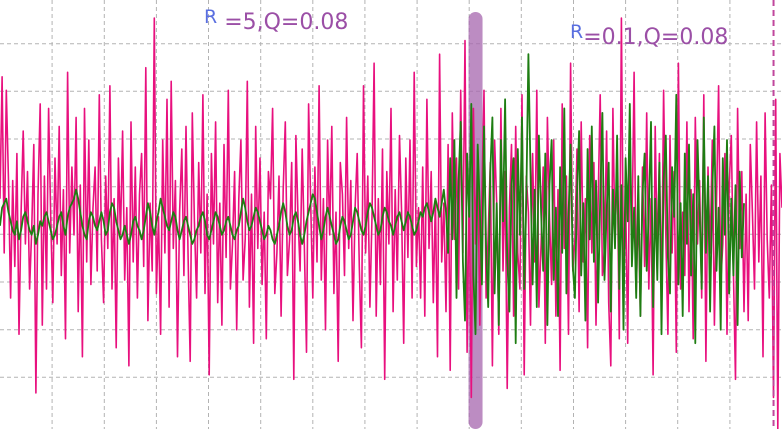 The height and width of the screenshot is (429, 782). Describe the element at coordinates (283, 22) in the screenshot. I see `annotation-left-text: =5,Q=0.08` at that location.